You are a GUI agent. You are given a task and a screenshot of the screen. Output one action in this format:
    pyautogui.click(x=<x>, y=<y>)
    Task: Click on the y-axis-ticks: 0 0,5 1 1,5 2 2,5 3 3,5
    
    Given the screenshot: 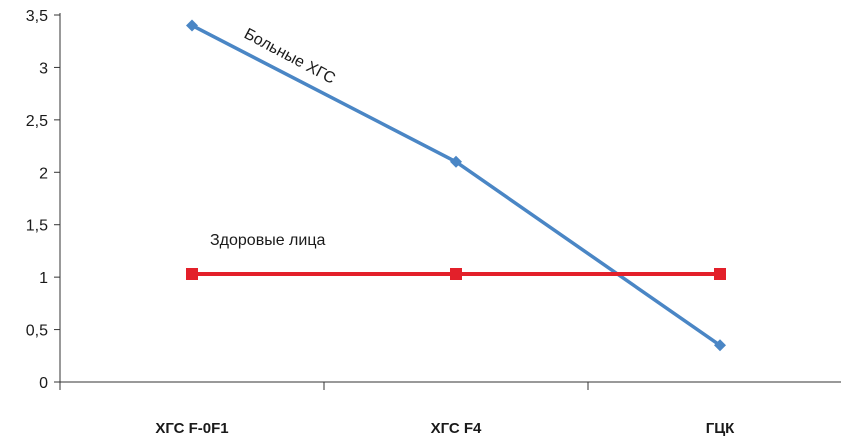 What is the action you would take?
    pyautogui.click(x=43, y=200)
    